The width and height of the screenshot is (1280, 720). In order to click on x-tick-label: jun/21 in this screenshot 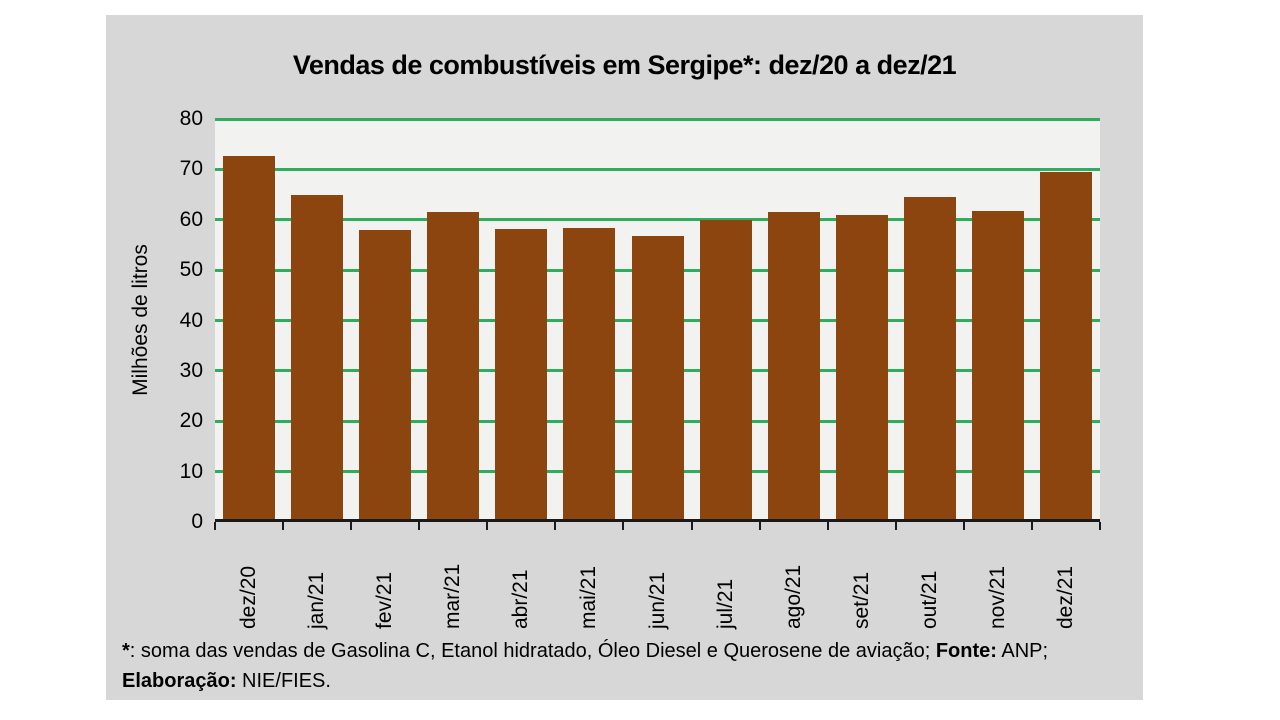, I will do `click(657, 600)`.